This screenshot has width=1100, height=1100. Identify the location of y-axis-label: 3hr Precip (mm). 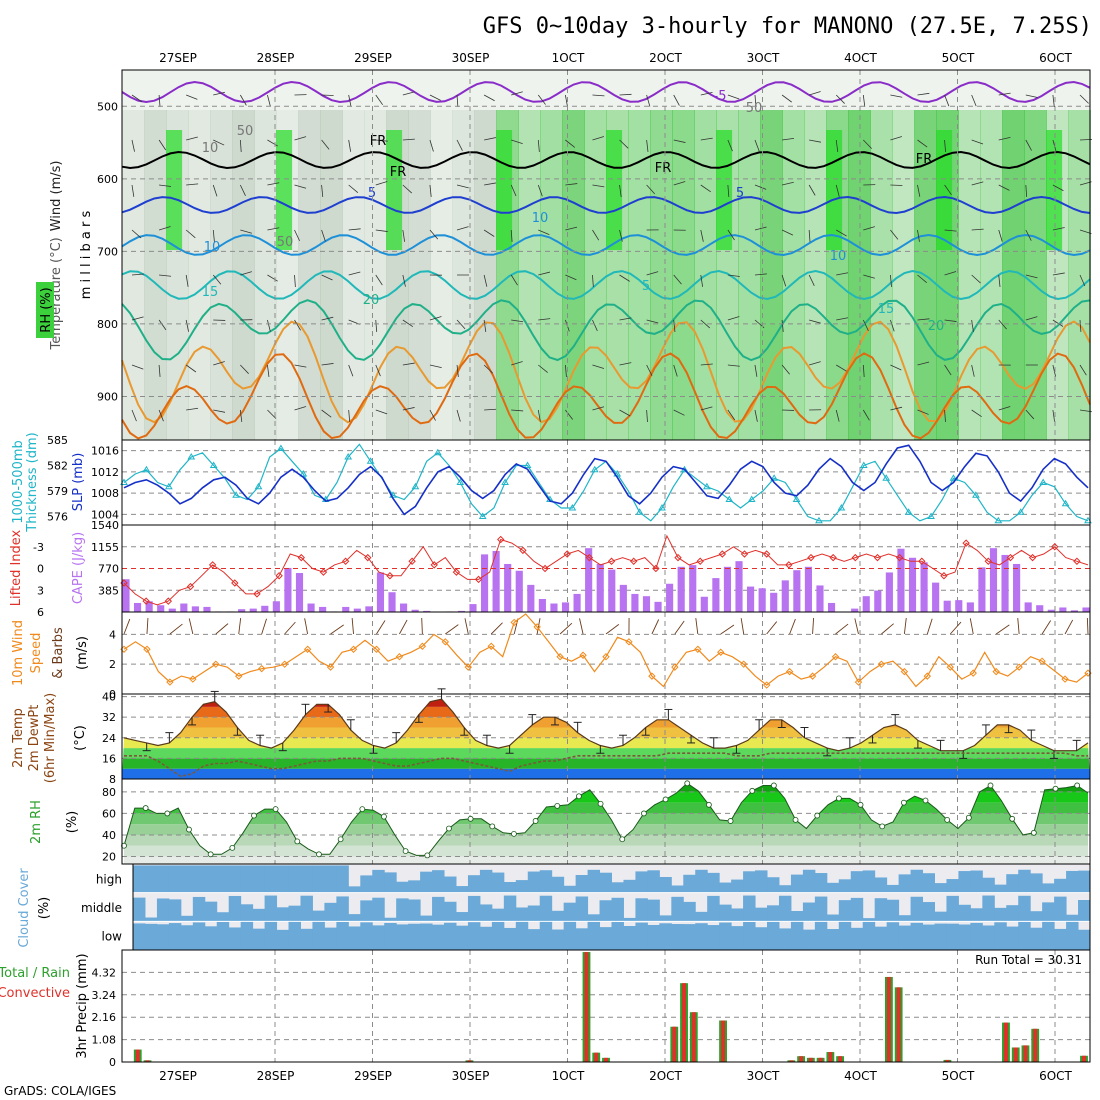
(82, 1005).